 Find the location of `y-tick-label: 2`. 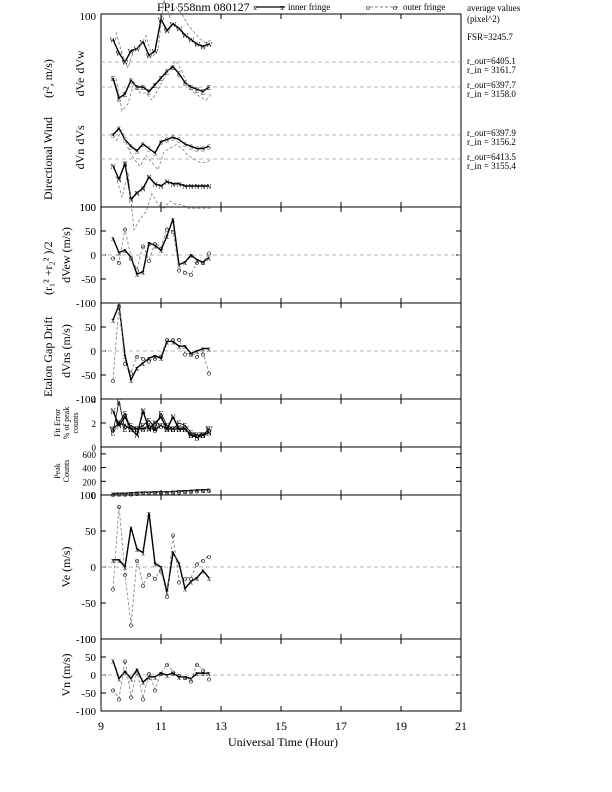

y-tick-label: 2 is located at coordinates (94, 424).